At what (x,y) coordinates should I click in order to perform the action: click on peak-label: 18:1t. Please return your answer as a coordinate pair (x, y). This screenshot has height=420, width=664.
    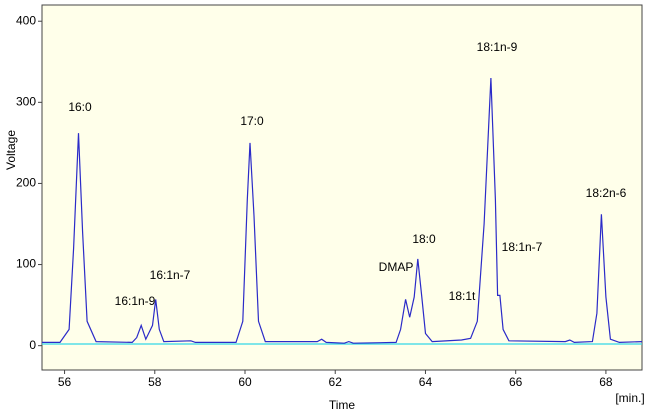
    Looking at the image, I should click on (462, 296).